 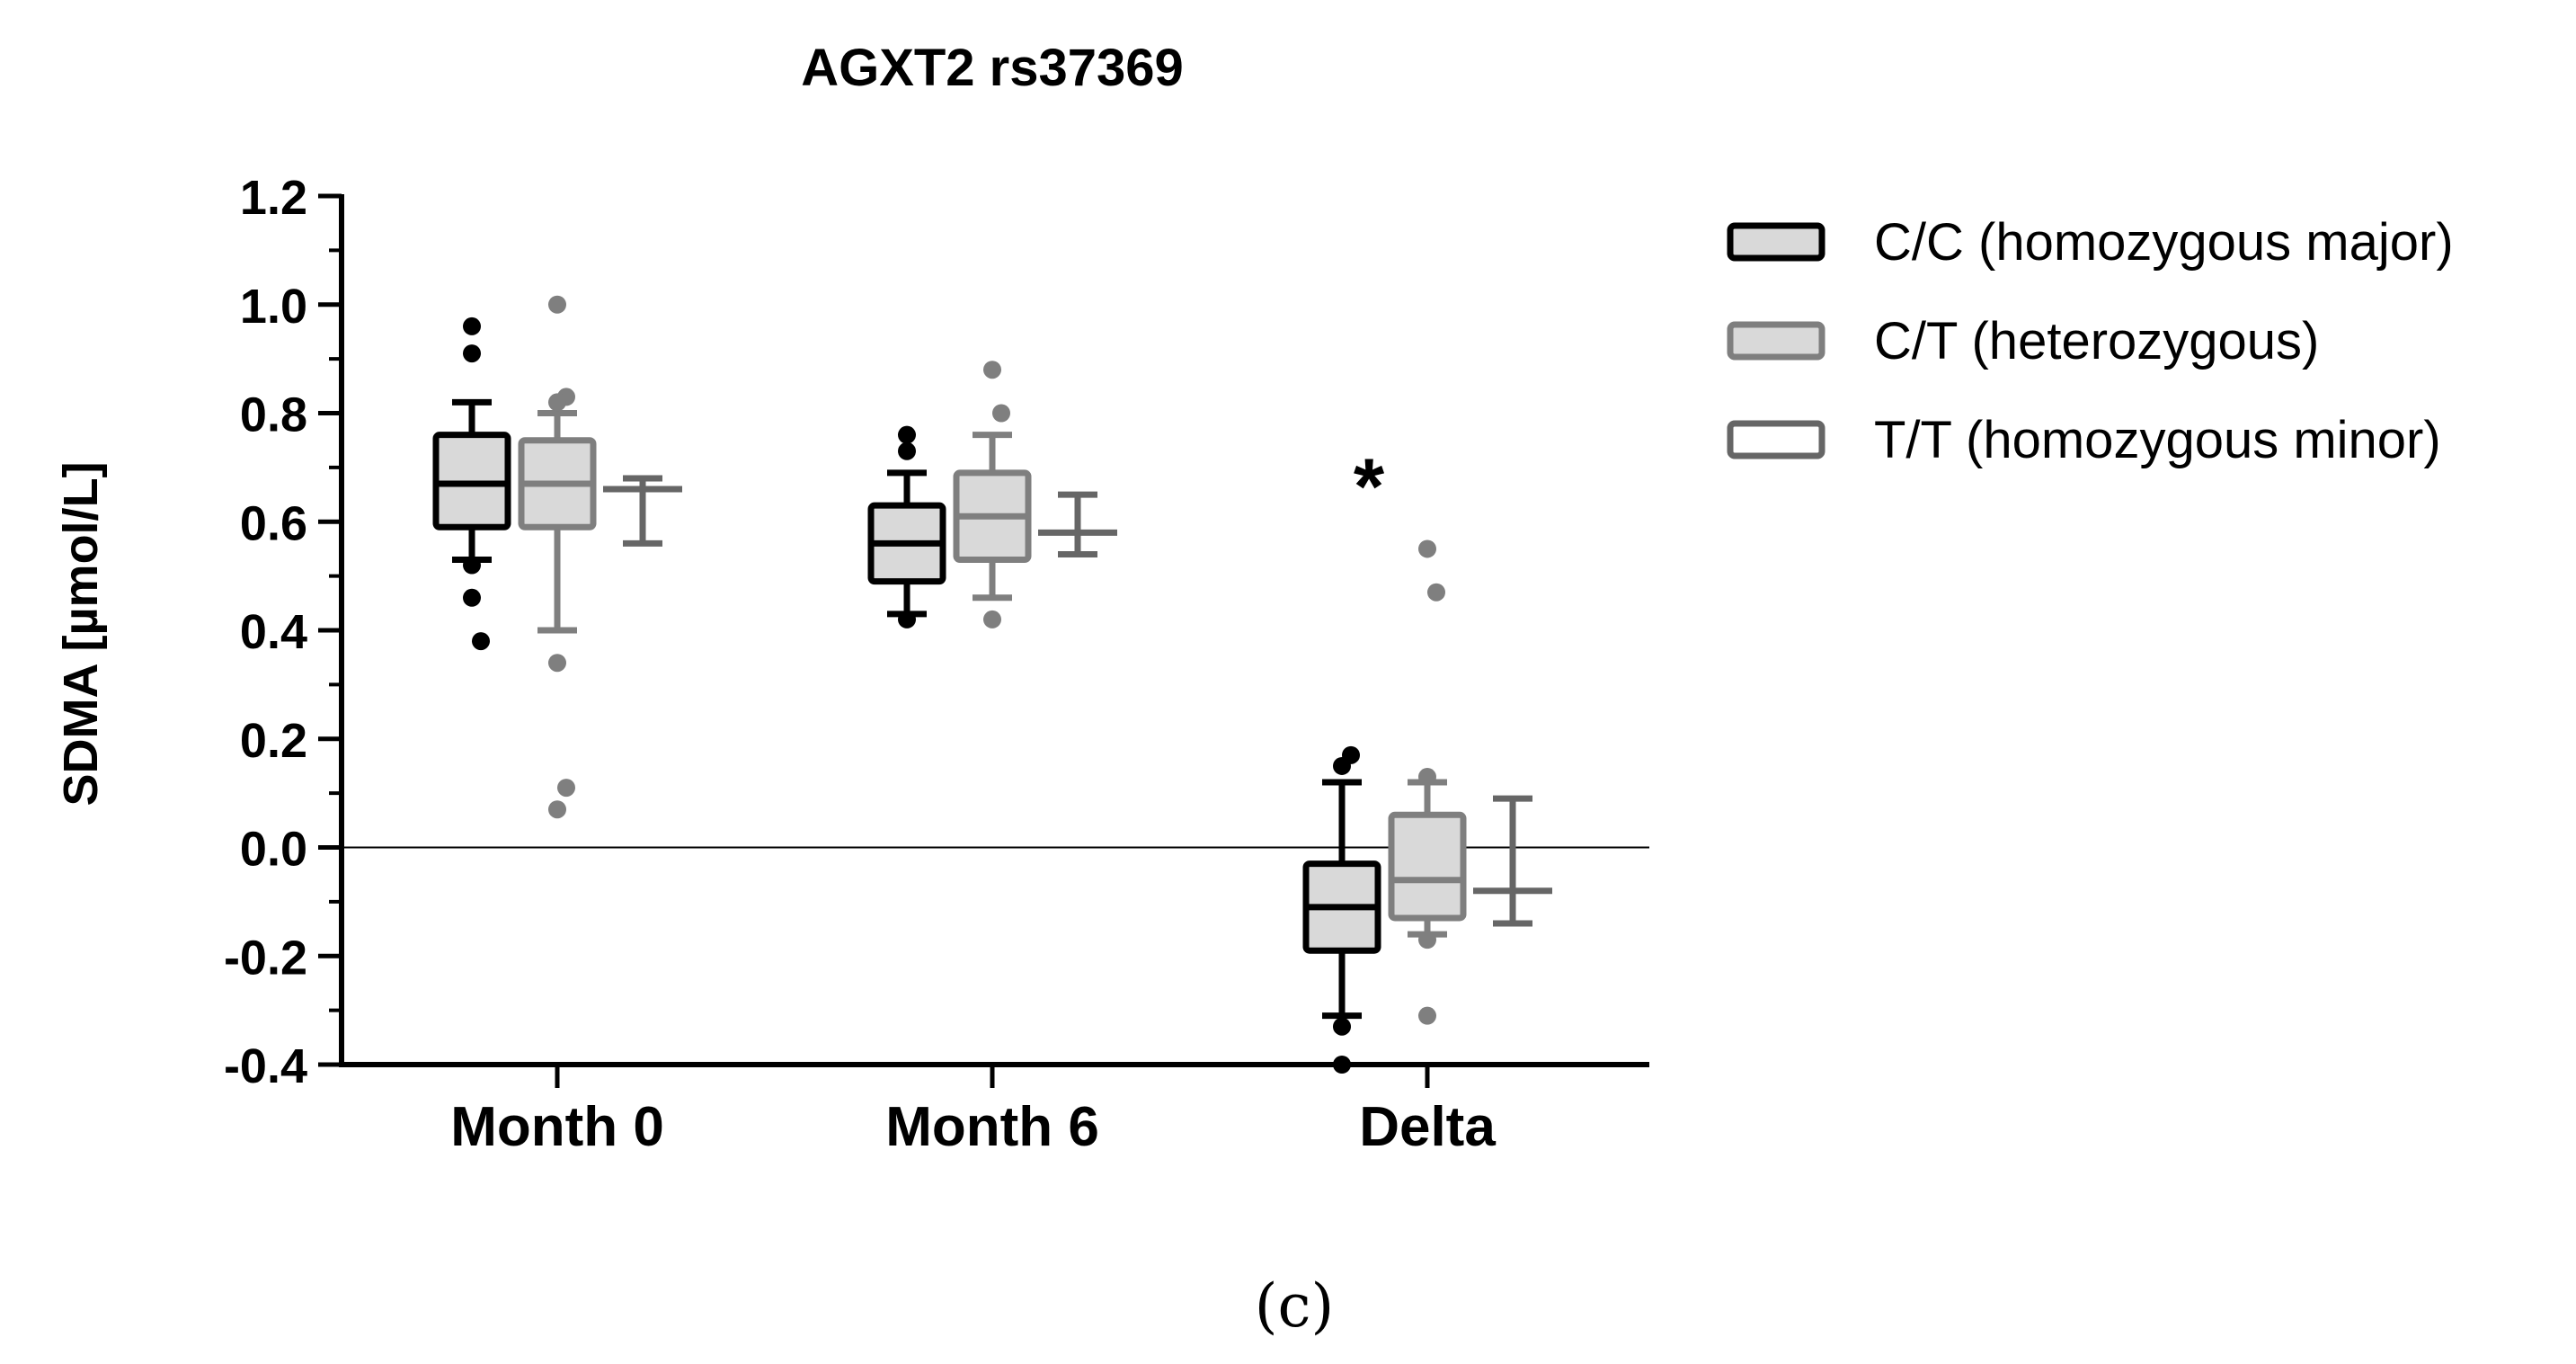 I want to click on y-tick-label: -0.4, so click(x=265, y=1066).